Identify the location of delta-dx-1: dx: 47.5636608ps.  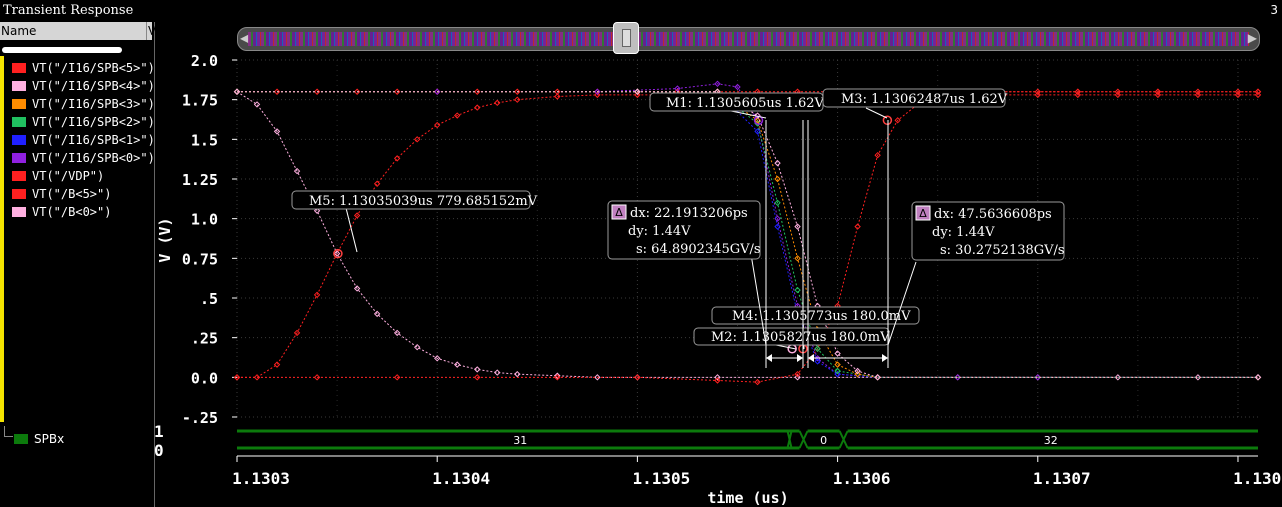
(993, 214).